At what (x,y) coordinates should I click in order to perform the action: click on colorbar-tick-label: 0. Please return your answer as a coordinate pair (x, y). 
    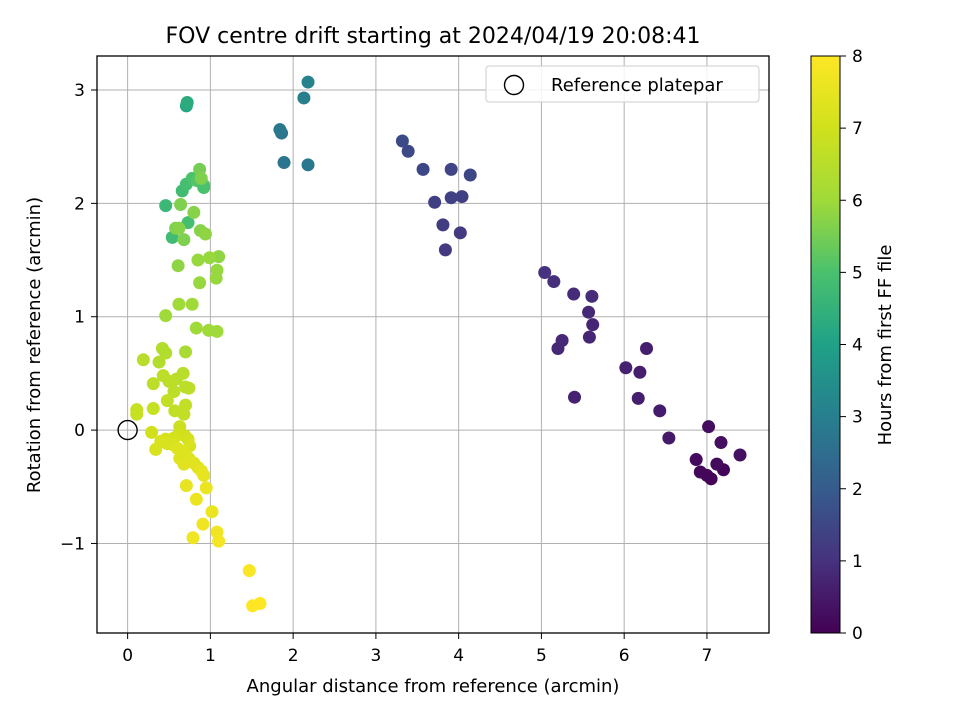
    Looking at the image, I should click on (857, 634).